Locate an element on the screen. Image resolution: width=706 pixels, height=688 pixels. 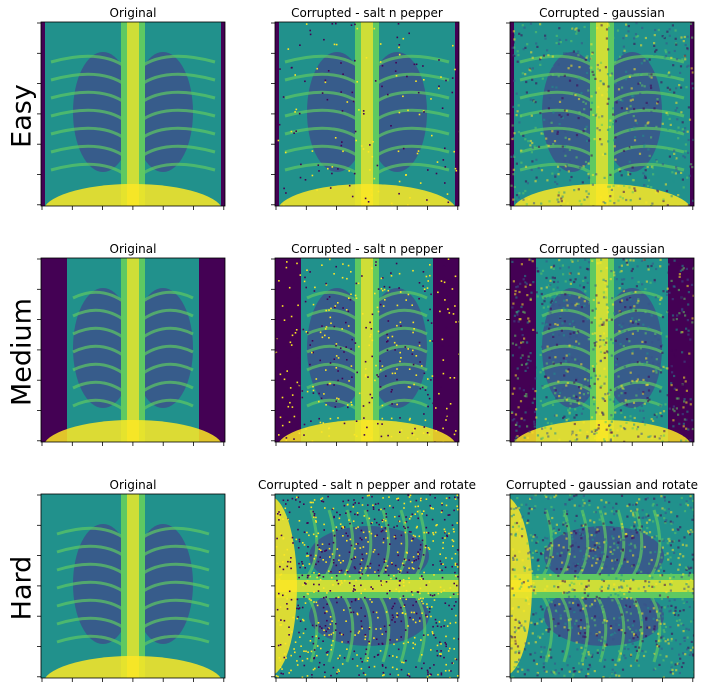
xray-panel-medium-gaussian is located at coordinates (600, 351).